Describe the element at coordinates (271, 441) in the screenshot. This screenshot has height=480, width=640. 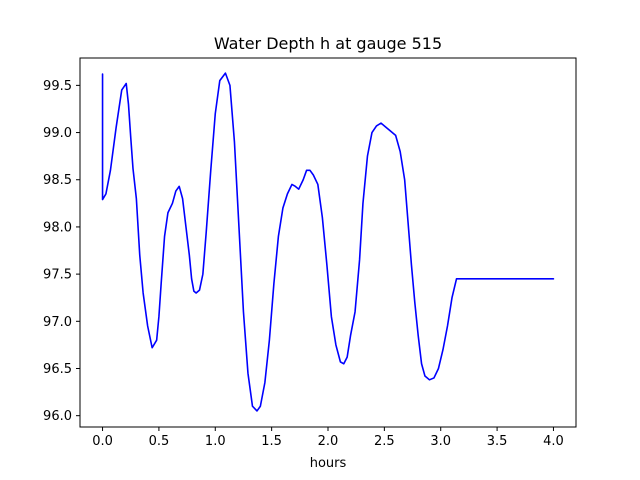
I see `x-tick-label: 1.5` at that location.